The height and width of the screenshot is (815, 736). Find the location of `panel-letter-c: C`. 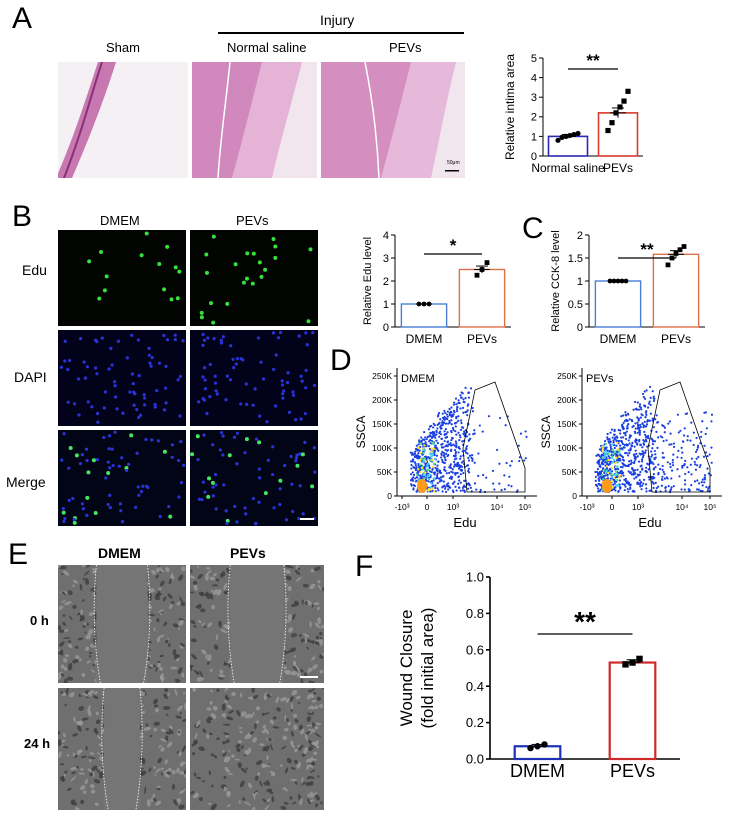

panel-letter-c: C is located at coordinates (533, 228).